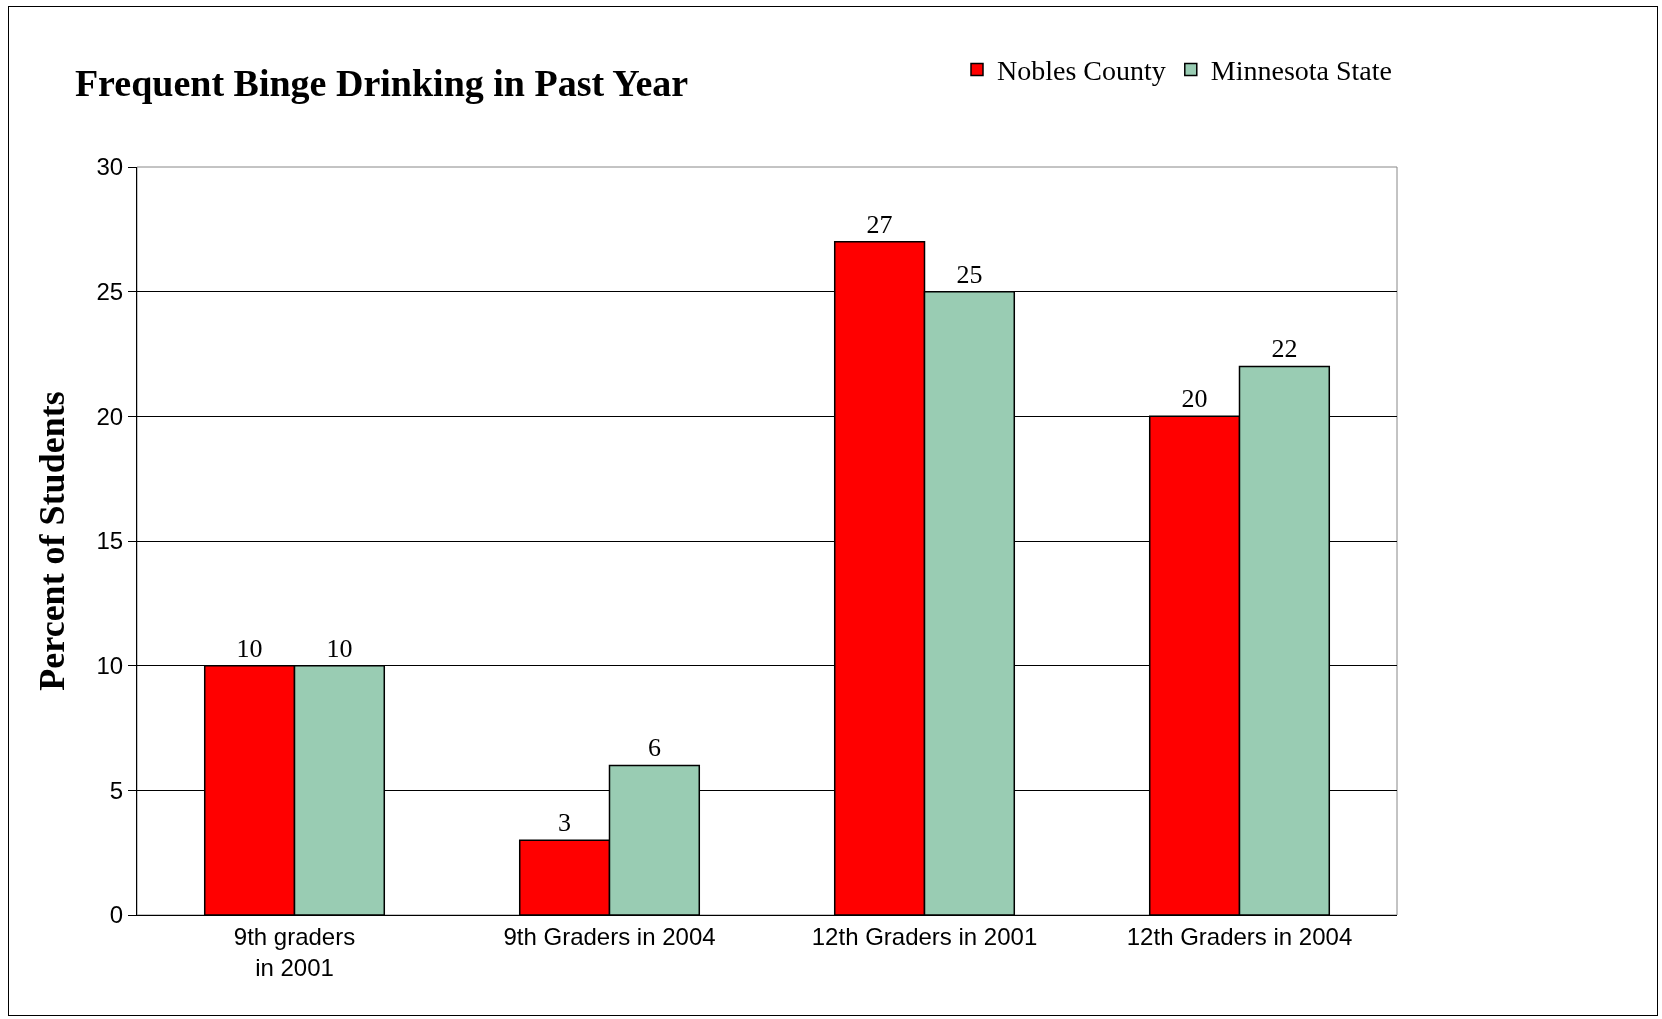 Image resolution: width=1662 pixels, height=1019 pixels. I want to click on y-axis-title: Percent of Students, so click(52, 541).